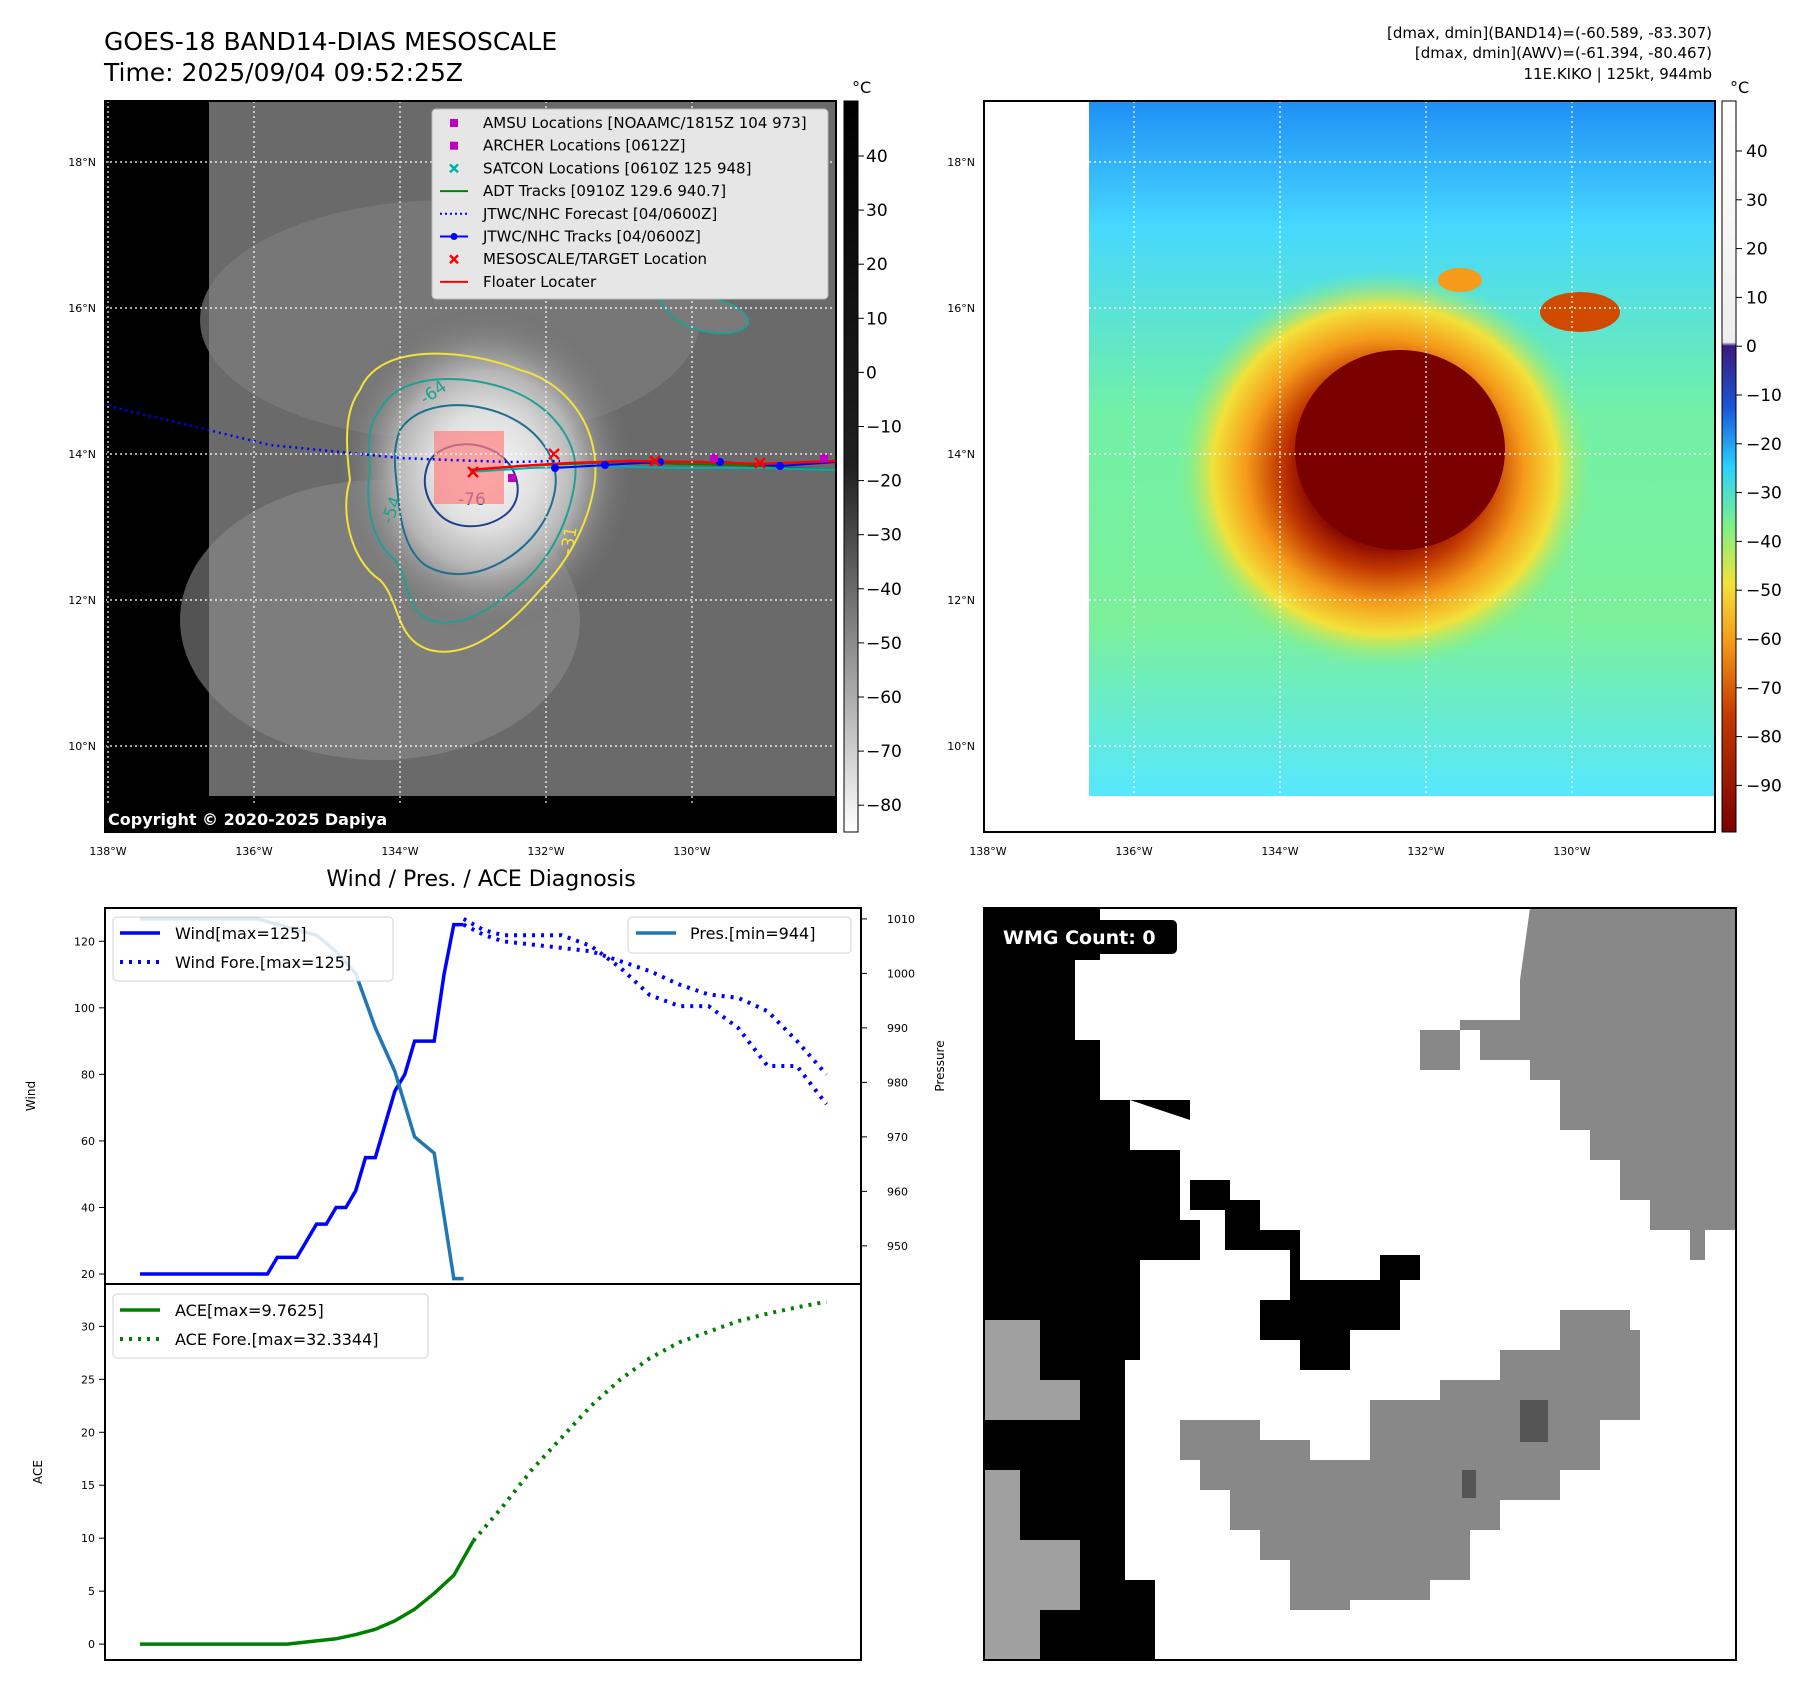  I want to click on right-map-lon-labels: 138°W 136°W 134°W 132°W 130°W, so click(1279, 851).